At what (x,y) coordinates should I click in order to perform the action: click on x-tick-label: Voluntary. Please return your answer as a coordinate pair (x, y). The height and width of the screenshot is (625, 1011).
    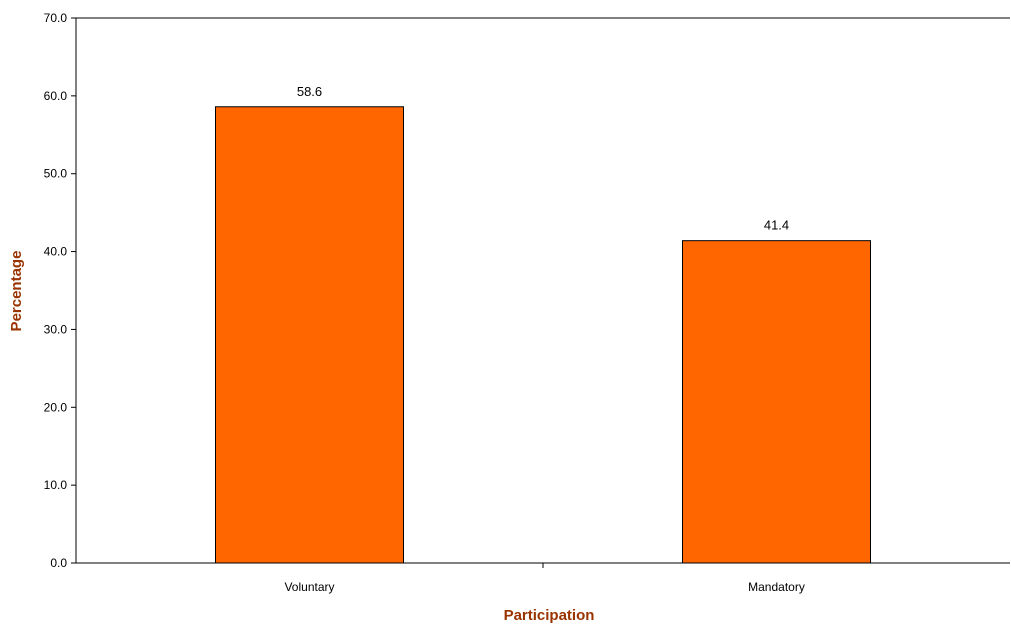
    Looking at the image, I should click on (309, 587).